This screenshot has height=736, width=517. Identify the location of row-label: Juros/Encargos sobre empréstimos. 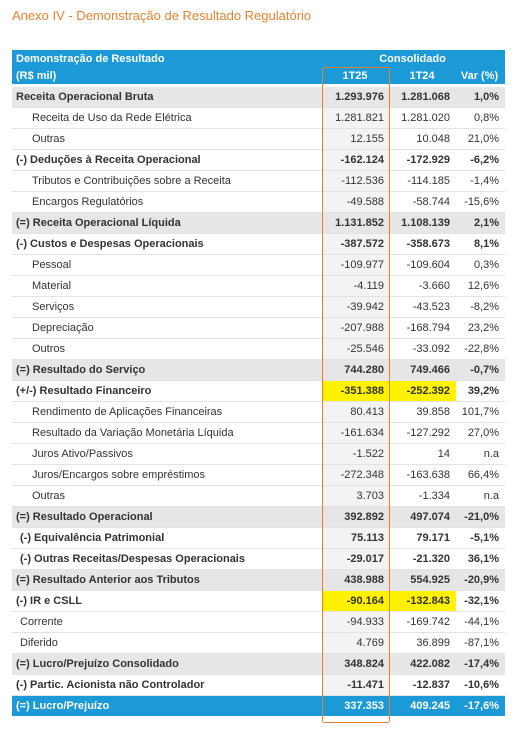
(167, 475).